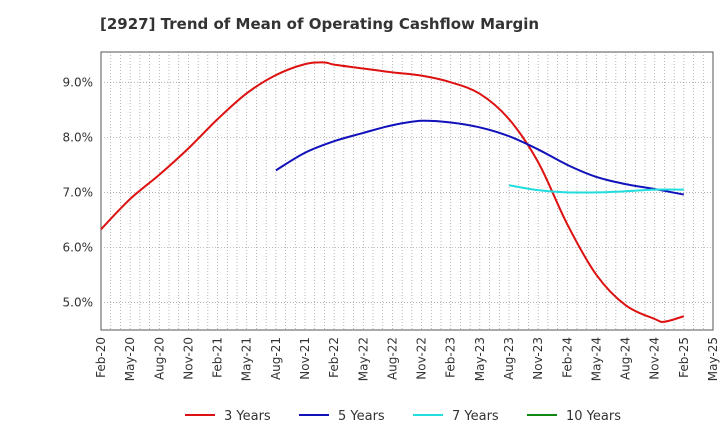  Describe the element at coordinates (422, 358) in the screenshot. I see `x-tick-label: Nov-22` at that location.